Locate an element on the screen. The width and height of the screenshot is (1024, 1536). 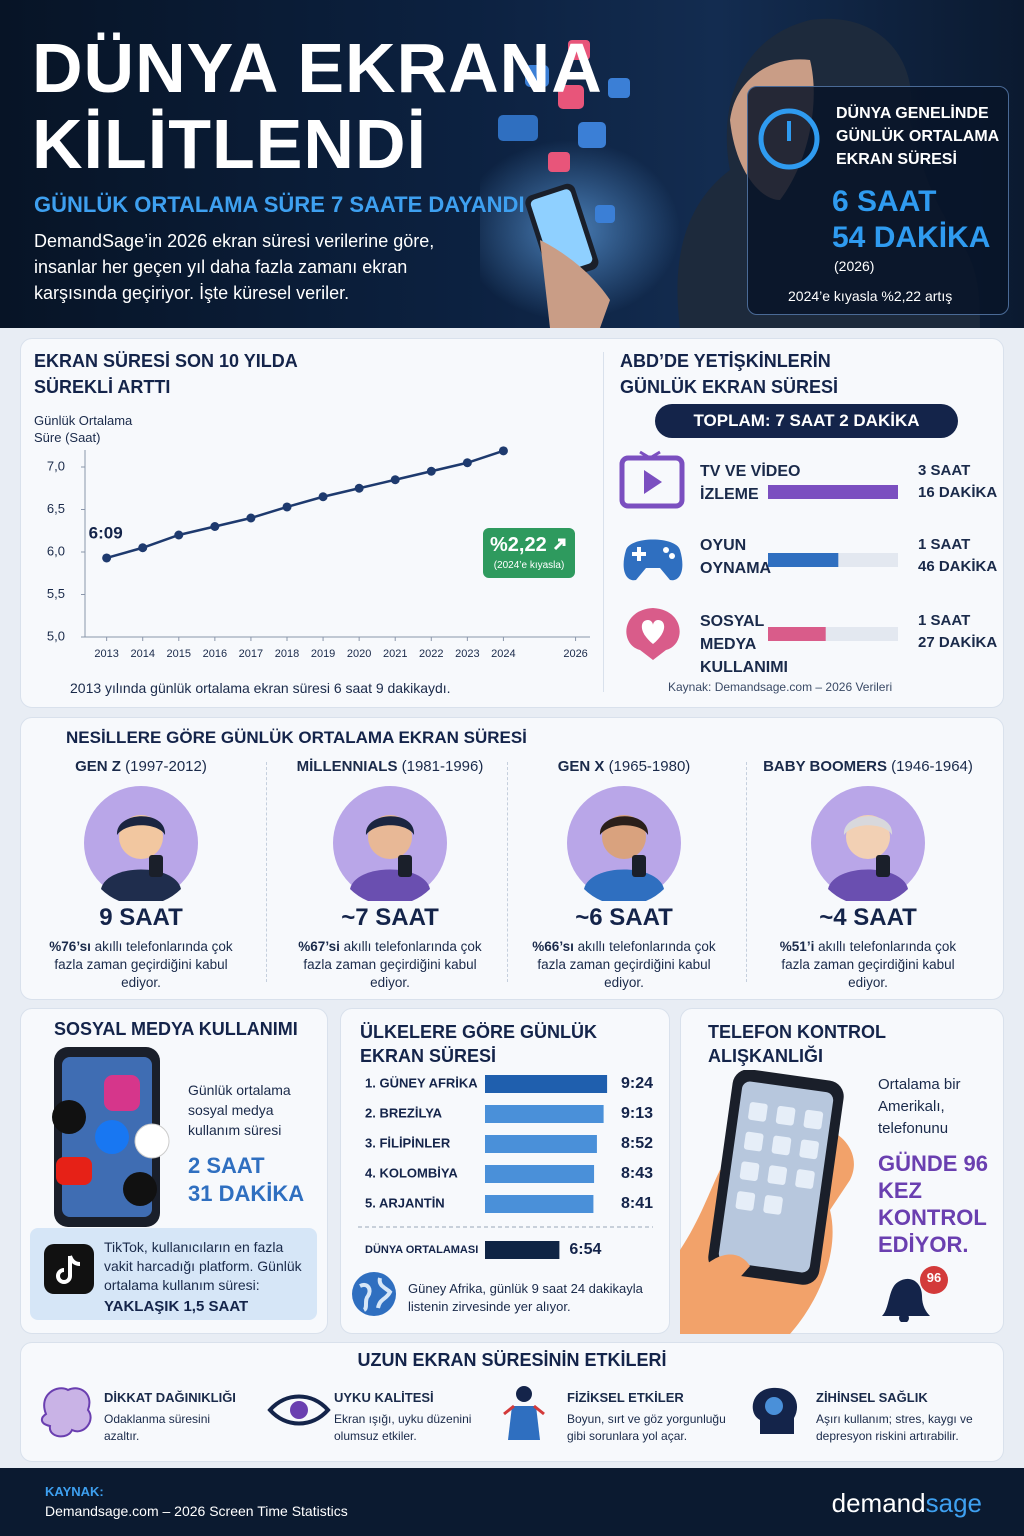
generation-share: %76’sı is located at coordinates (70, 946).